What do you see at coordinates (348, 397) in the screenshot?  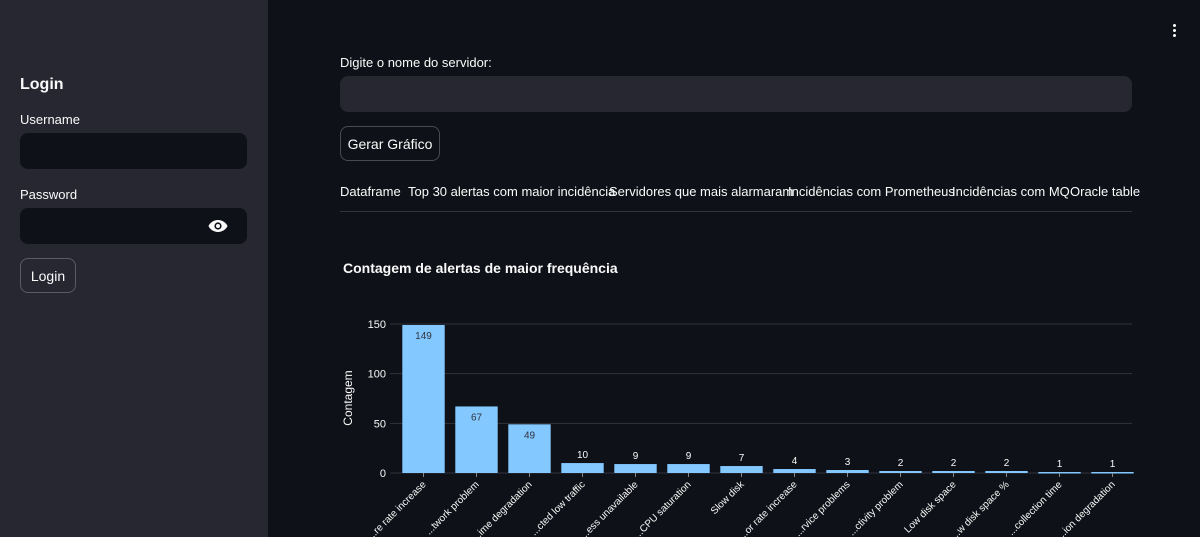 I see `y-axis-label: Contagem` at bounding box center [348, 397].